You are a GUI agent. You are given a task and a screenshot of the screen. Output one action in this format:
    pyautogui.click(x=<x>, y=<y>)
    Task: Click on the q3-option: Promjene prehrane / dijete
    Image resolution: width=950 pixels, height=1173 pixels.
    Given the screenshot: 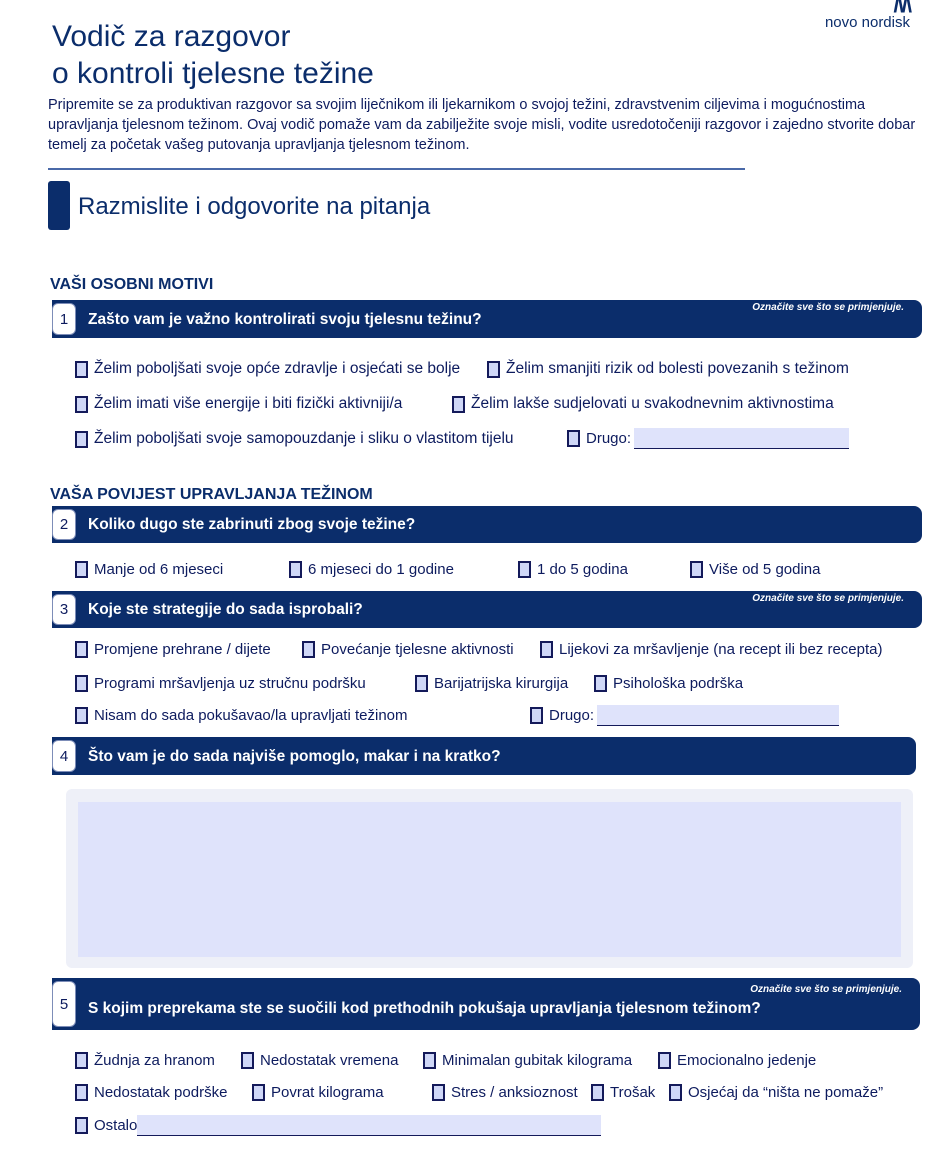 What is the action you would take?
    pyautogui.click(x=173, y=649)
    